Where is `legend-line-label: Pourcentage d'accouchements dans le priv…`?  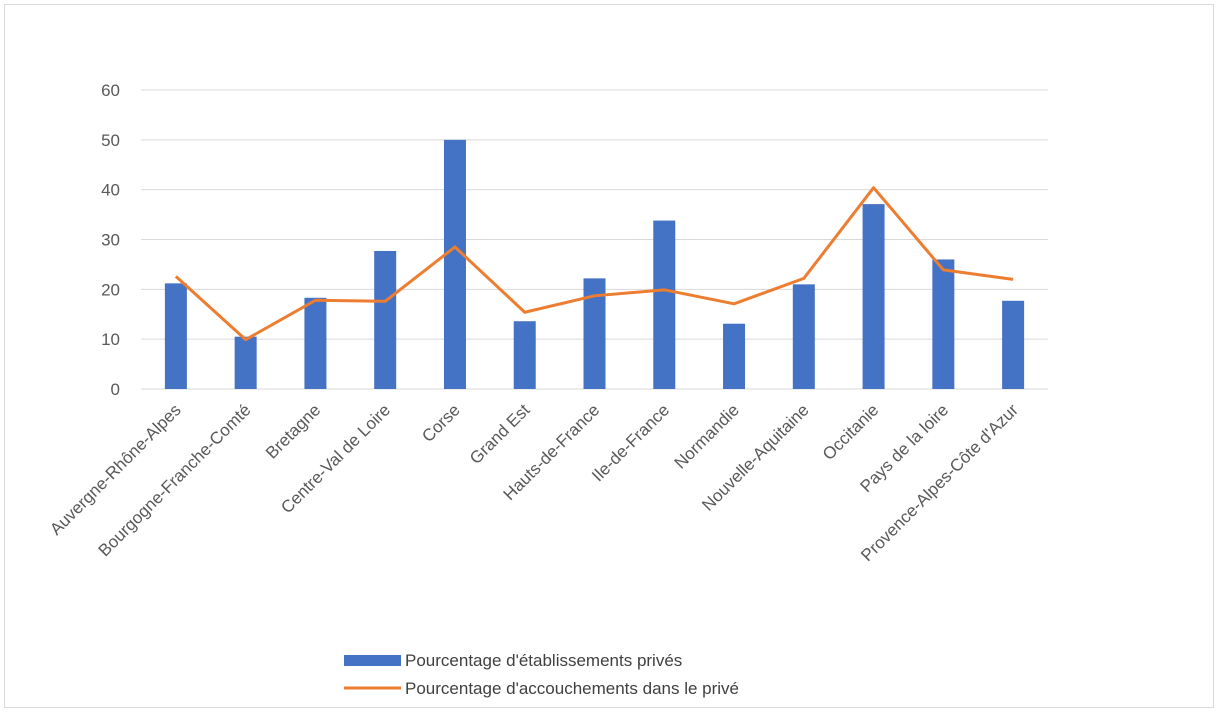 legend-line-label: Pourcentage d'accouchements dans le priv… is located at coordinates (572, 688).